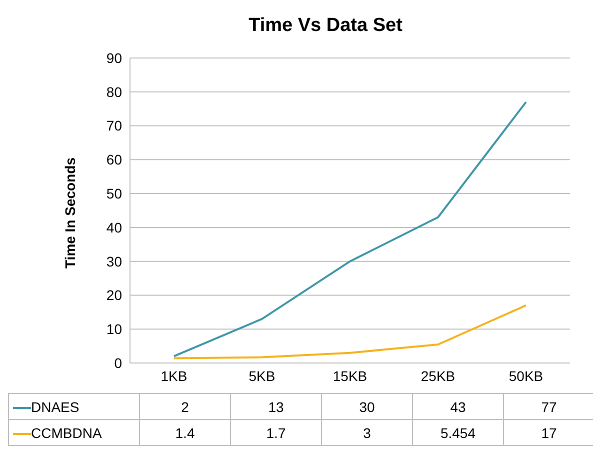 The height and width of the screenshot is (472, 593). What do you see at coordinates (548, 407) in the screenshot?
I see `data-label: 77` at bounding box center [548, 407].